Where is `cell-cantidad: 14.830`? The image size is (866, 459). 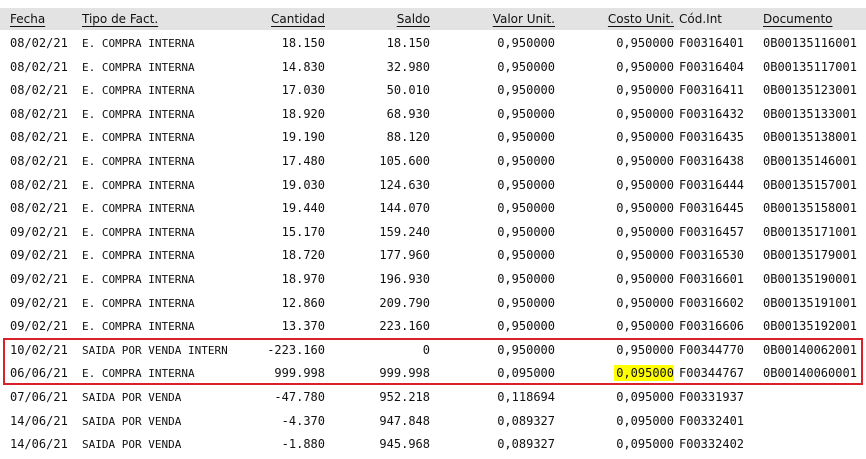
cell-cantidad: 14.830 is located at coordinates (303, 66).